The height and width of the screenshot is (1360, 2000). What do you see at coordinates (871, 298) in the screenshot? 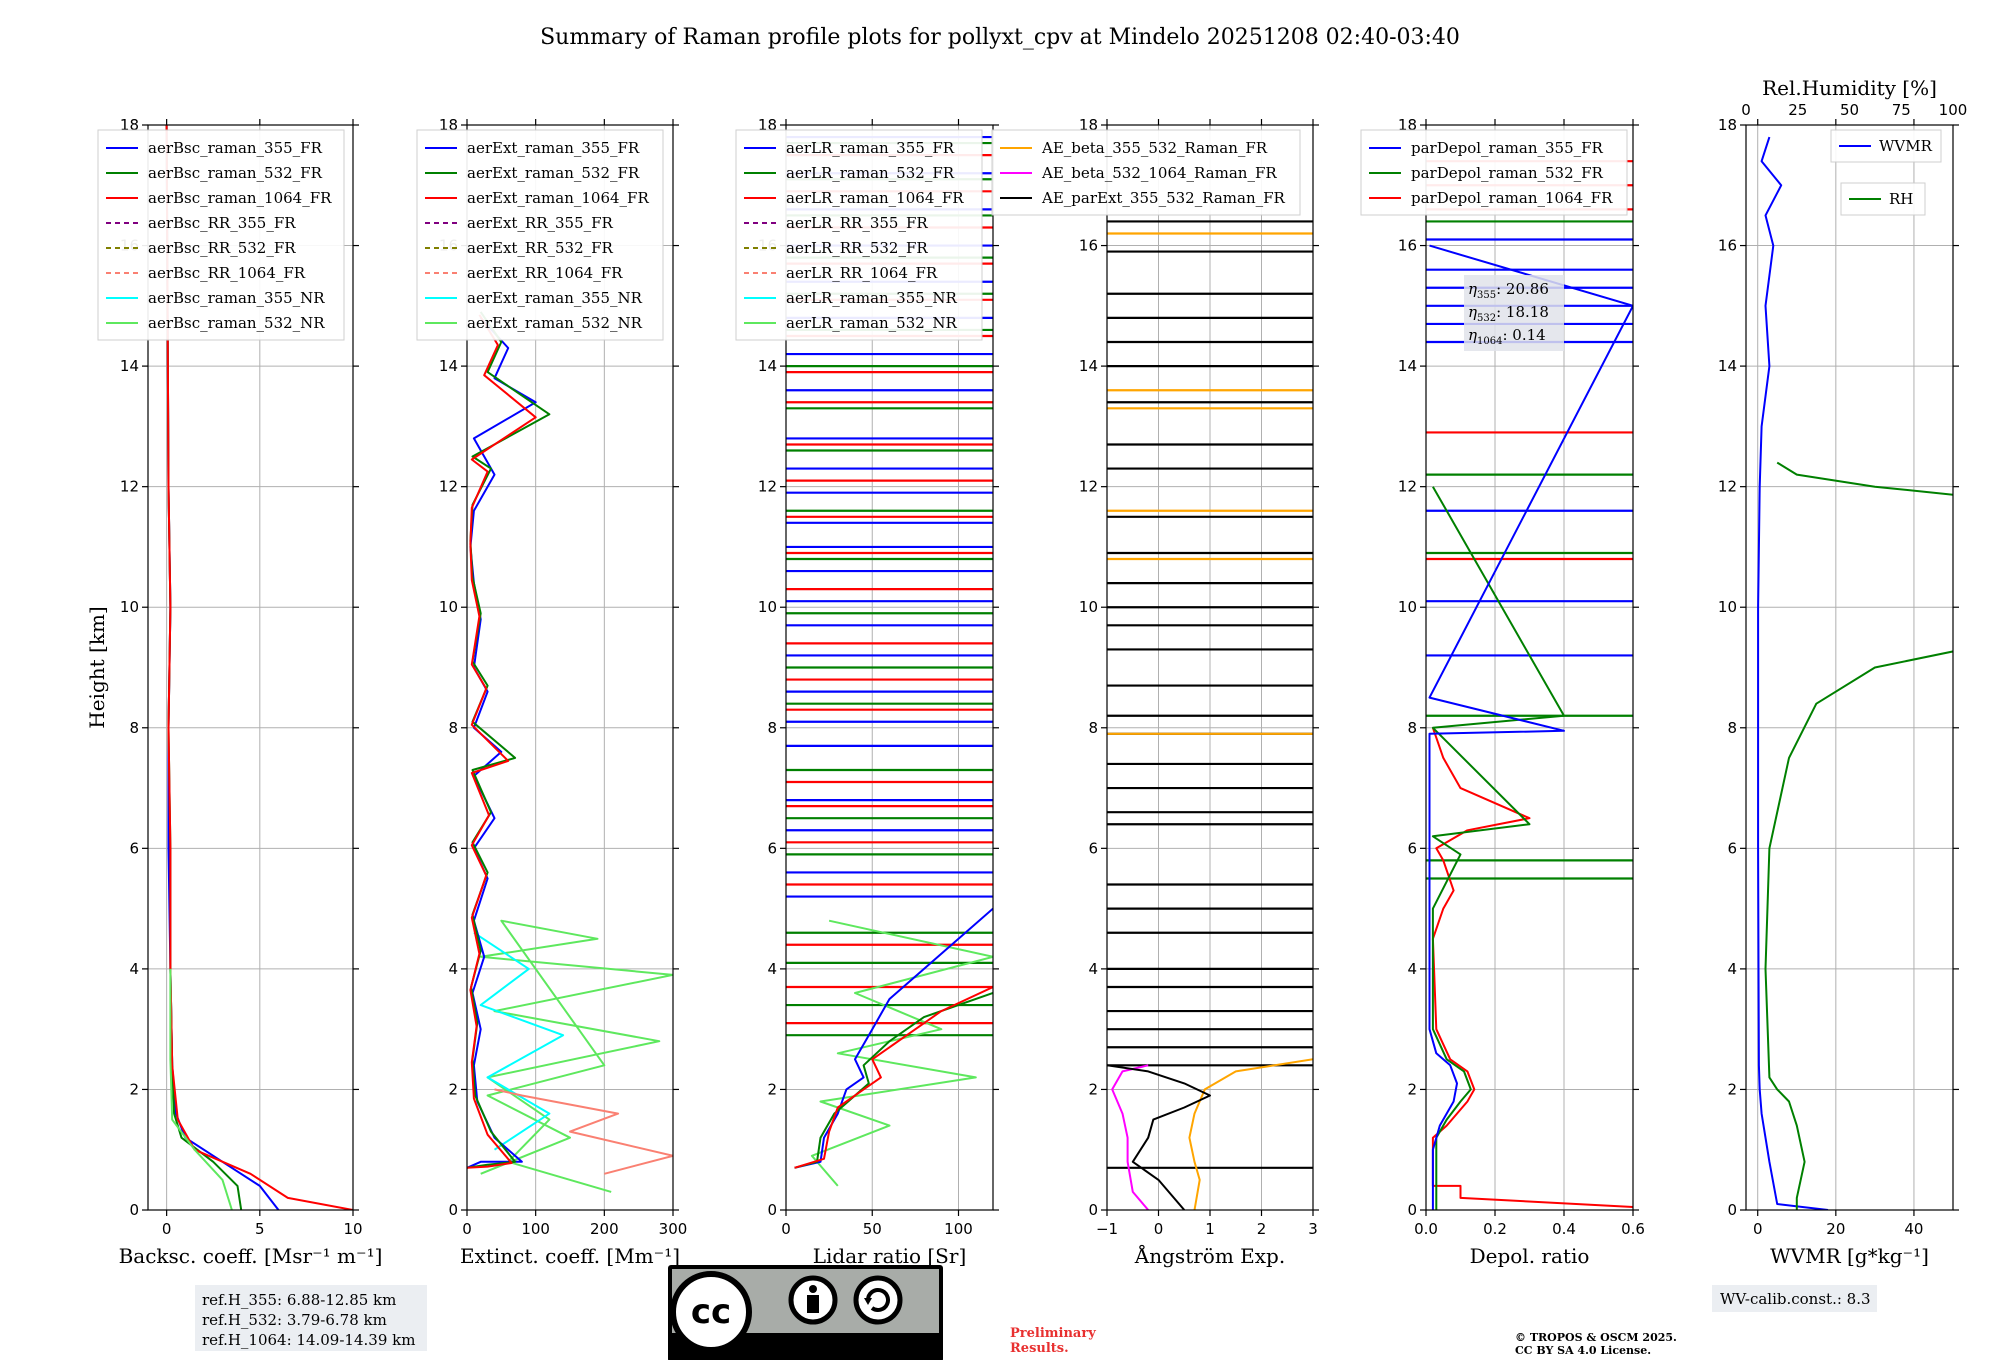
I see `legend-label: aerLR_raman_355_NR` at bounding box center [871, 298].